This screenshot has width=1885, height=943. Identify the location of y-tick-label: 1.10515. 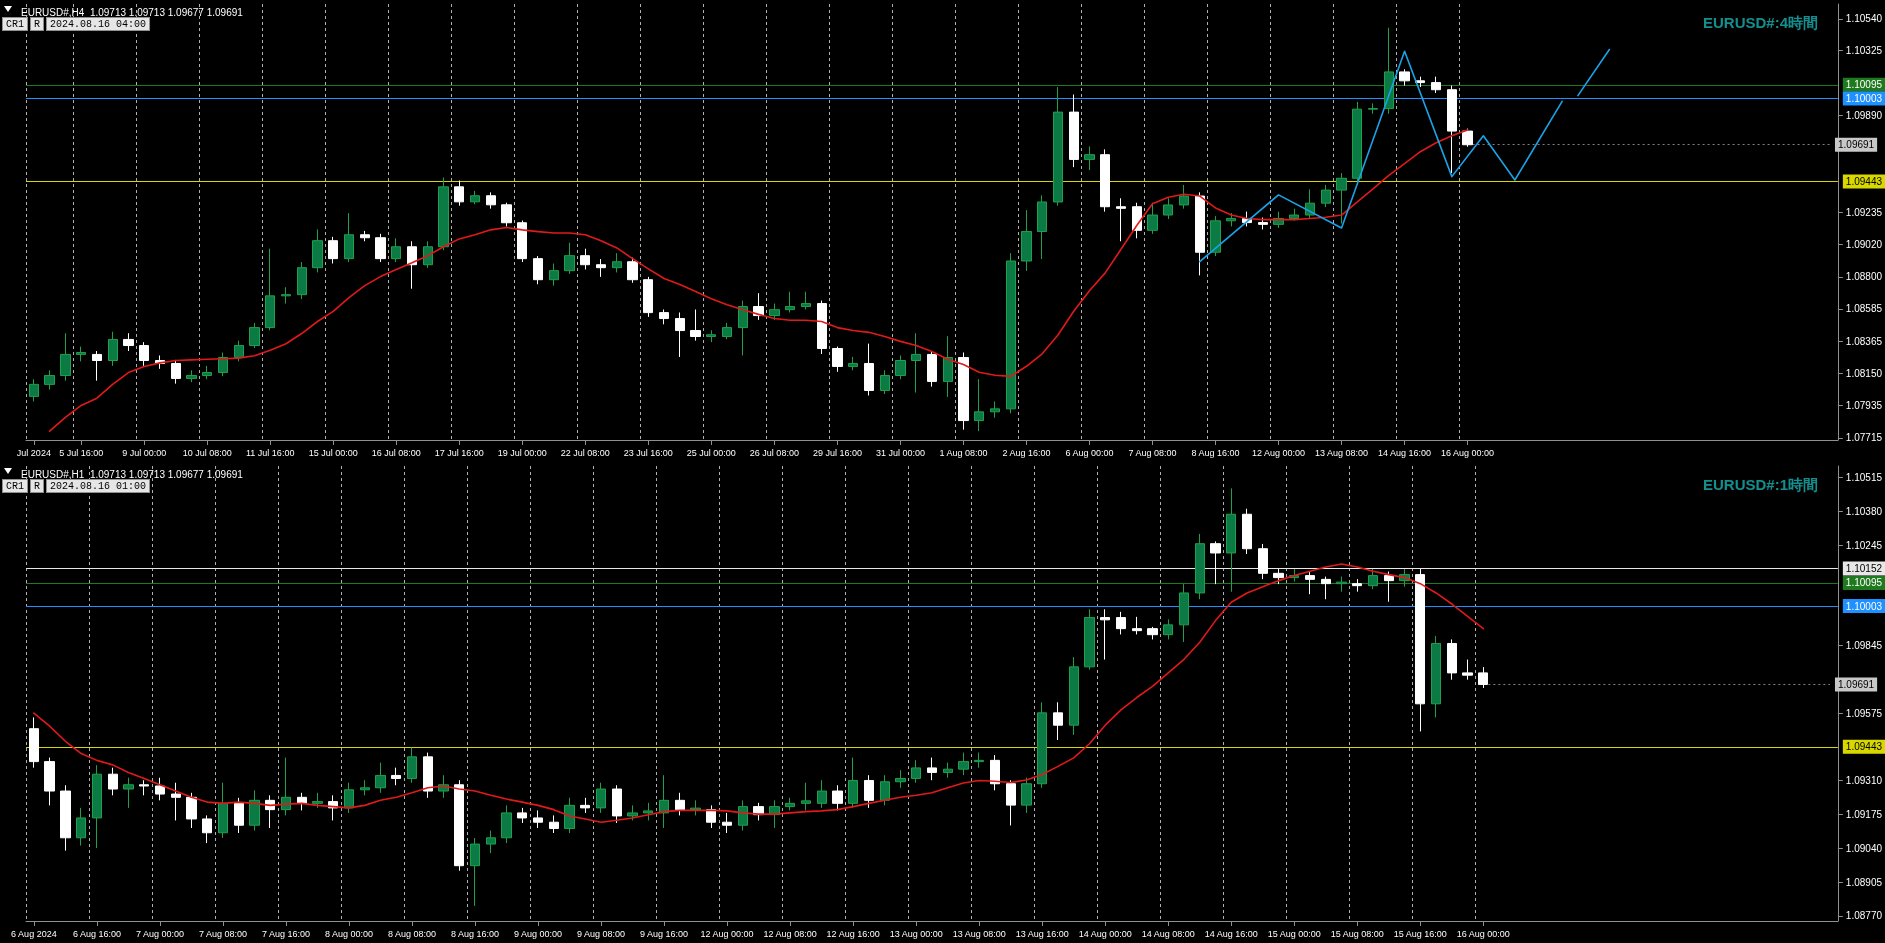
(1864, 477).